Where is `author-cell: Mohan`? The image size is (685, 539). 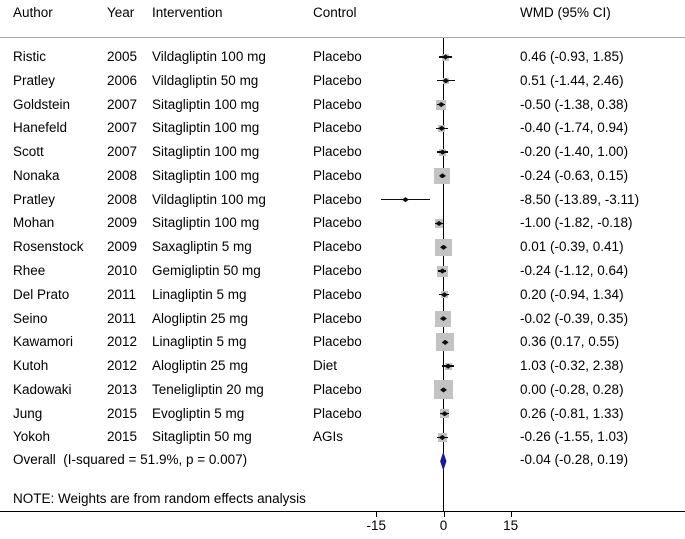 author-cell: Mohan is located at coordinates (34, 223).